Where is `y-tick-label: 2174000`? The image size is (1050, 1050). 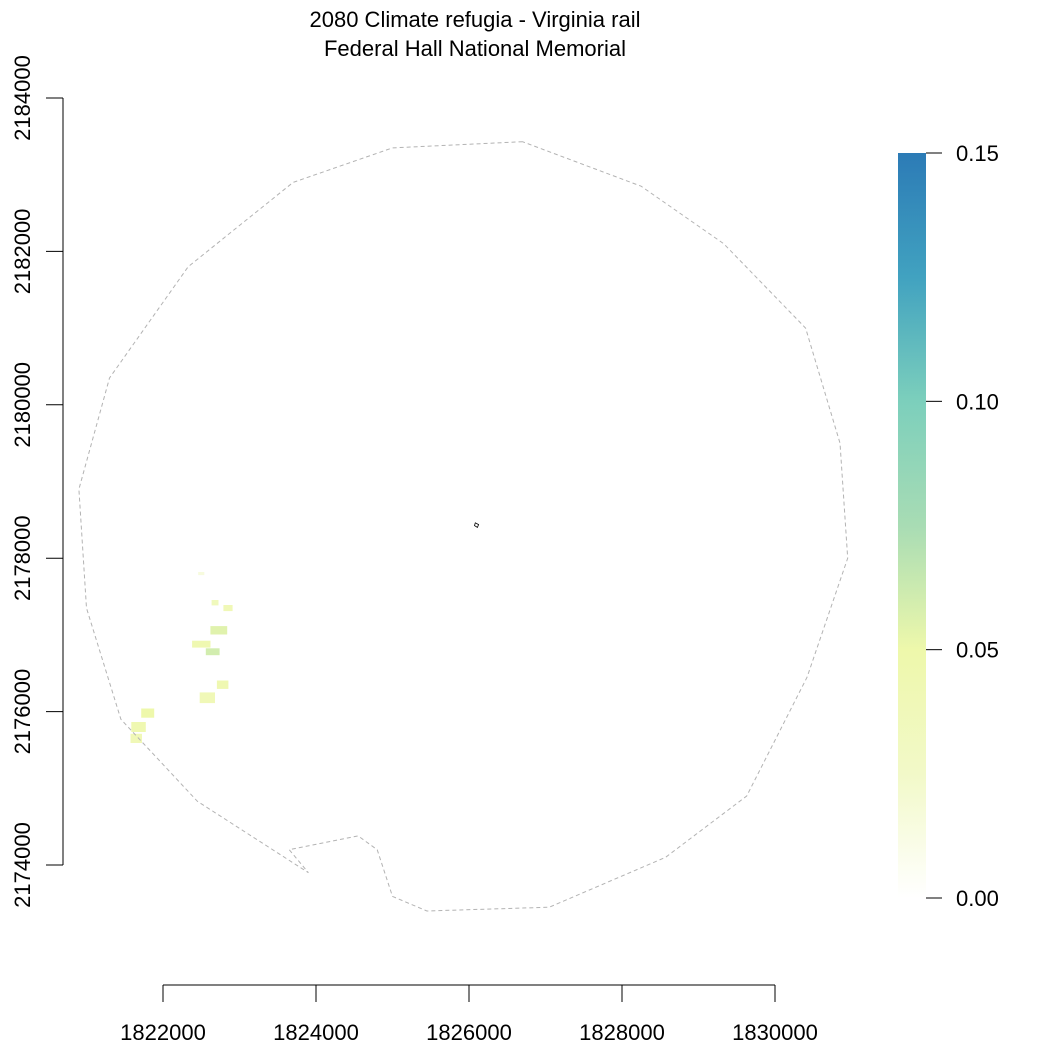
y-tick-label: 2174000 is located at coordinates (22, 865).